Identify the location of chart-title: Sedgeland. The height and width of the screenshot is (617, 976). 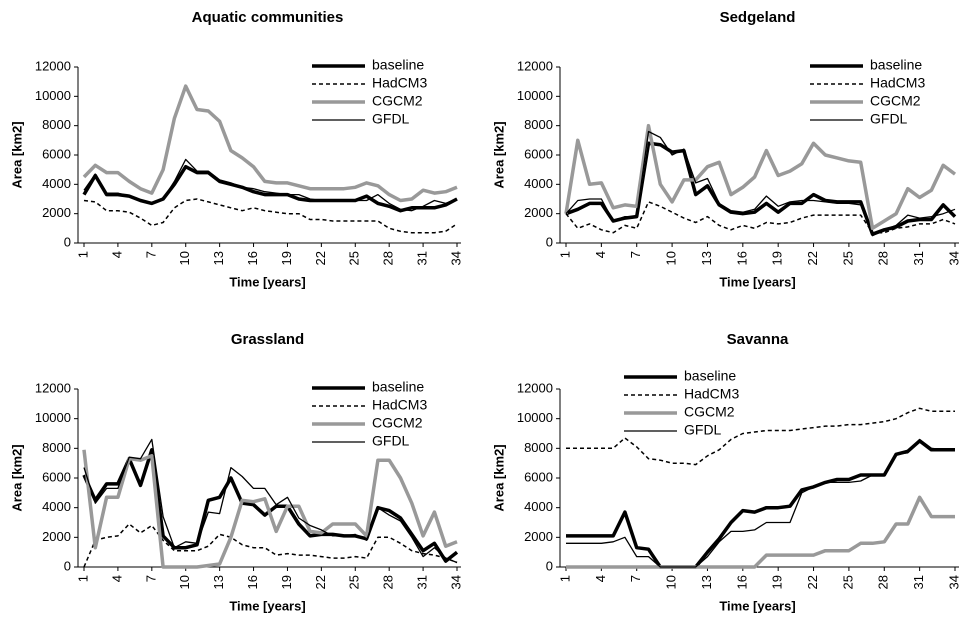
(758, 17).